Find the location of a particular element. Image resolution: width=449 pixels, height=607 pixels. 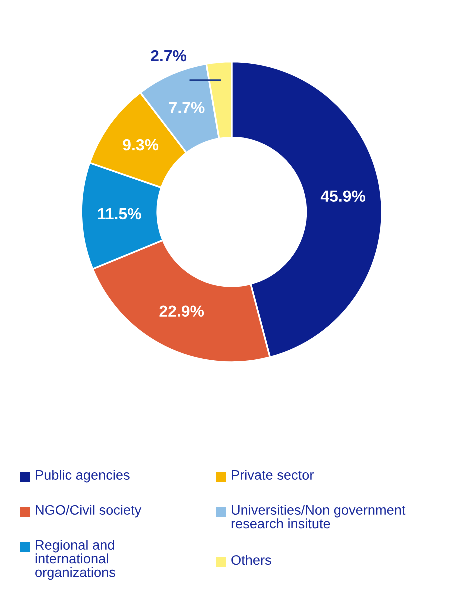

data-label: 22.9% is located at coordinates (182, 312).